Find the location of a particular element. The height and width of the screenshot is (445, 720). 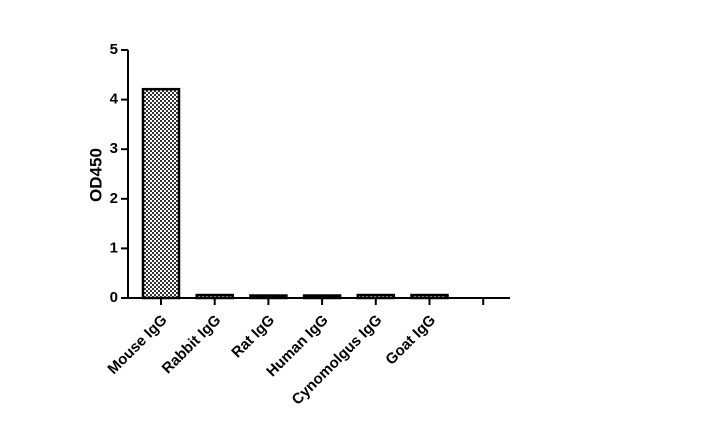

y-axis-label: OD450 is located at coordinates (95, 175).